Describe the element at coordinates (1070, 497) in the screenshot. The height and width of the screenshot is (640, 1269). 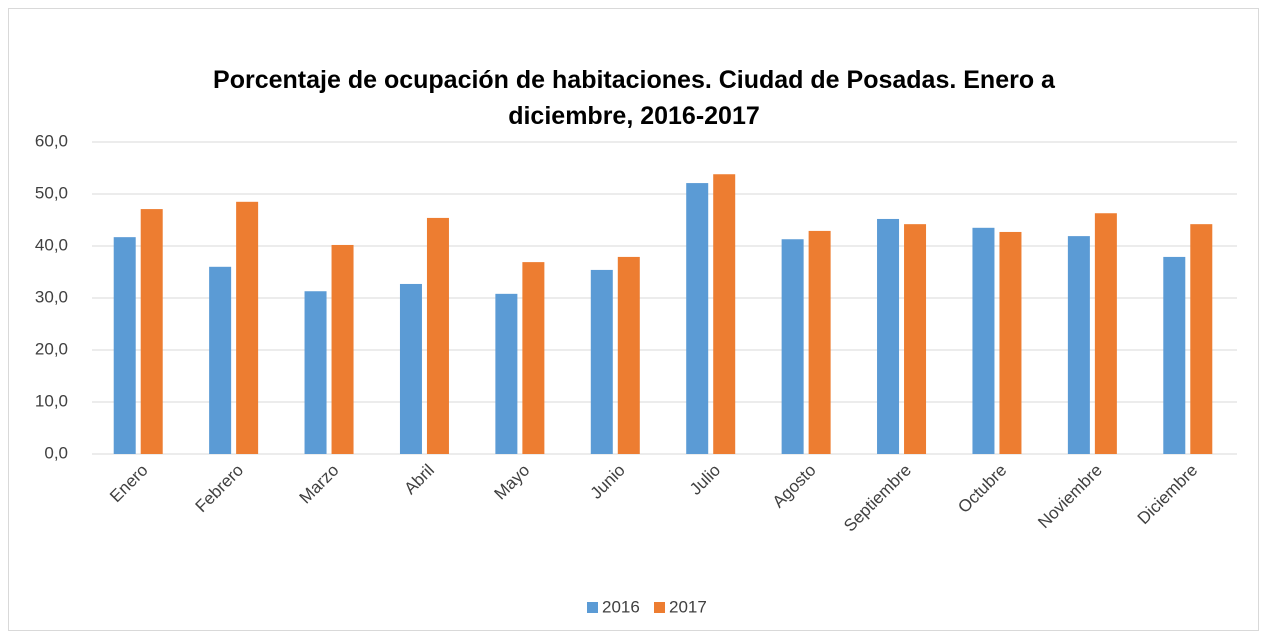
I see `x-tick-label: Noviembre` at that location.